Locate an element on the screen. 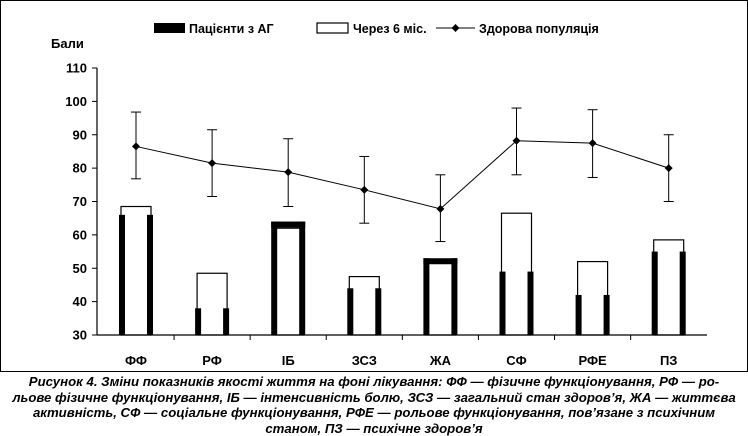 The height and width of the screenshot is (436, 748). x-tick-label: ІБ is located at coordinates (288, 360).